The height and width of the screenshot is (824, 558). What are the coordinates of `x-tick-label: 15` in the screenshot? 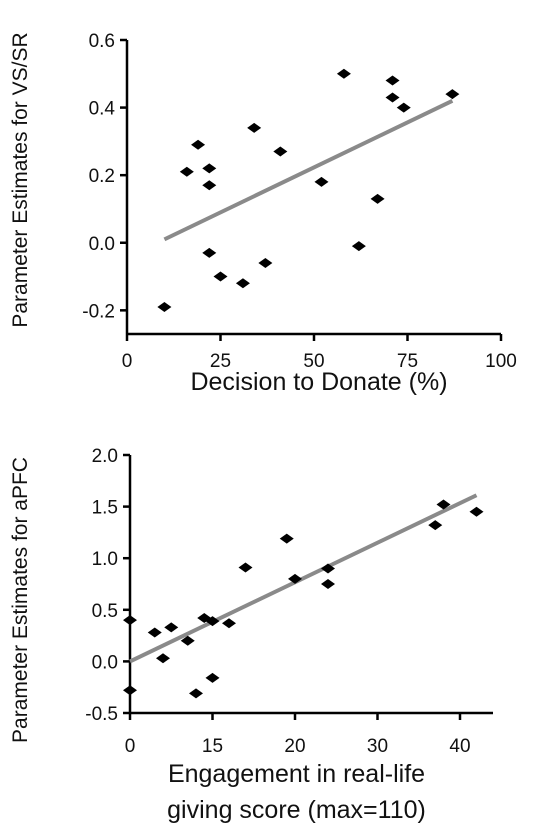 It's located at (212, 746).